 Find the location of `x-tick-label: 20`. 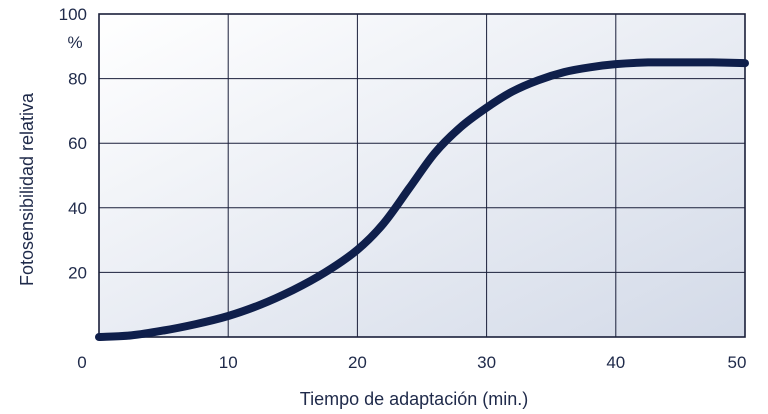

x-tick-label: 20 is located at coordinates (357, 362).